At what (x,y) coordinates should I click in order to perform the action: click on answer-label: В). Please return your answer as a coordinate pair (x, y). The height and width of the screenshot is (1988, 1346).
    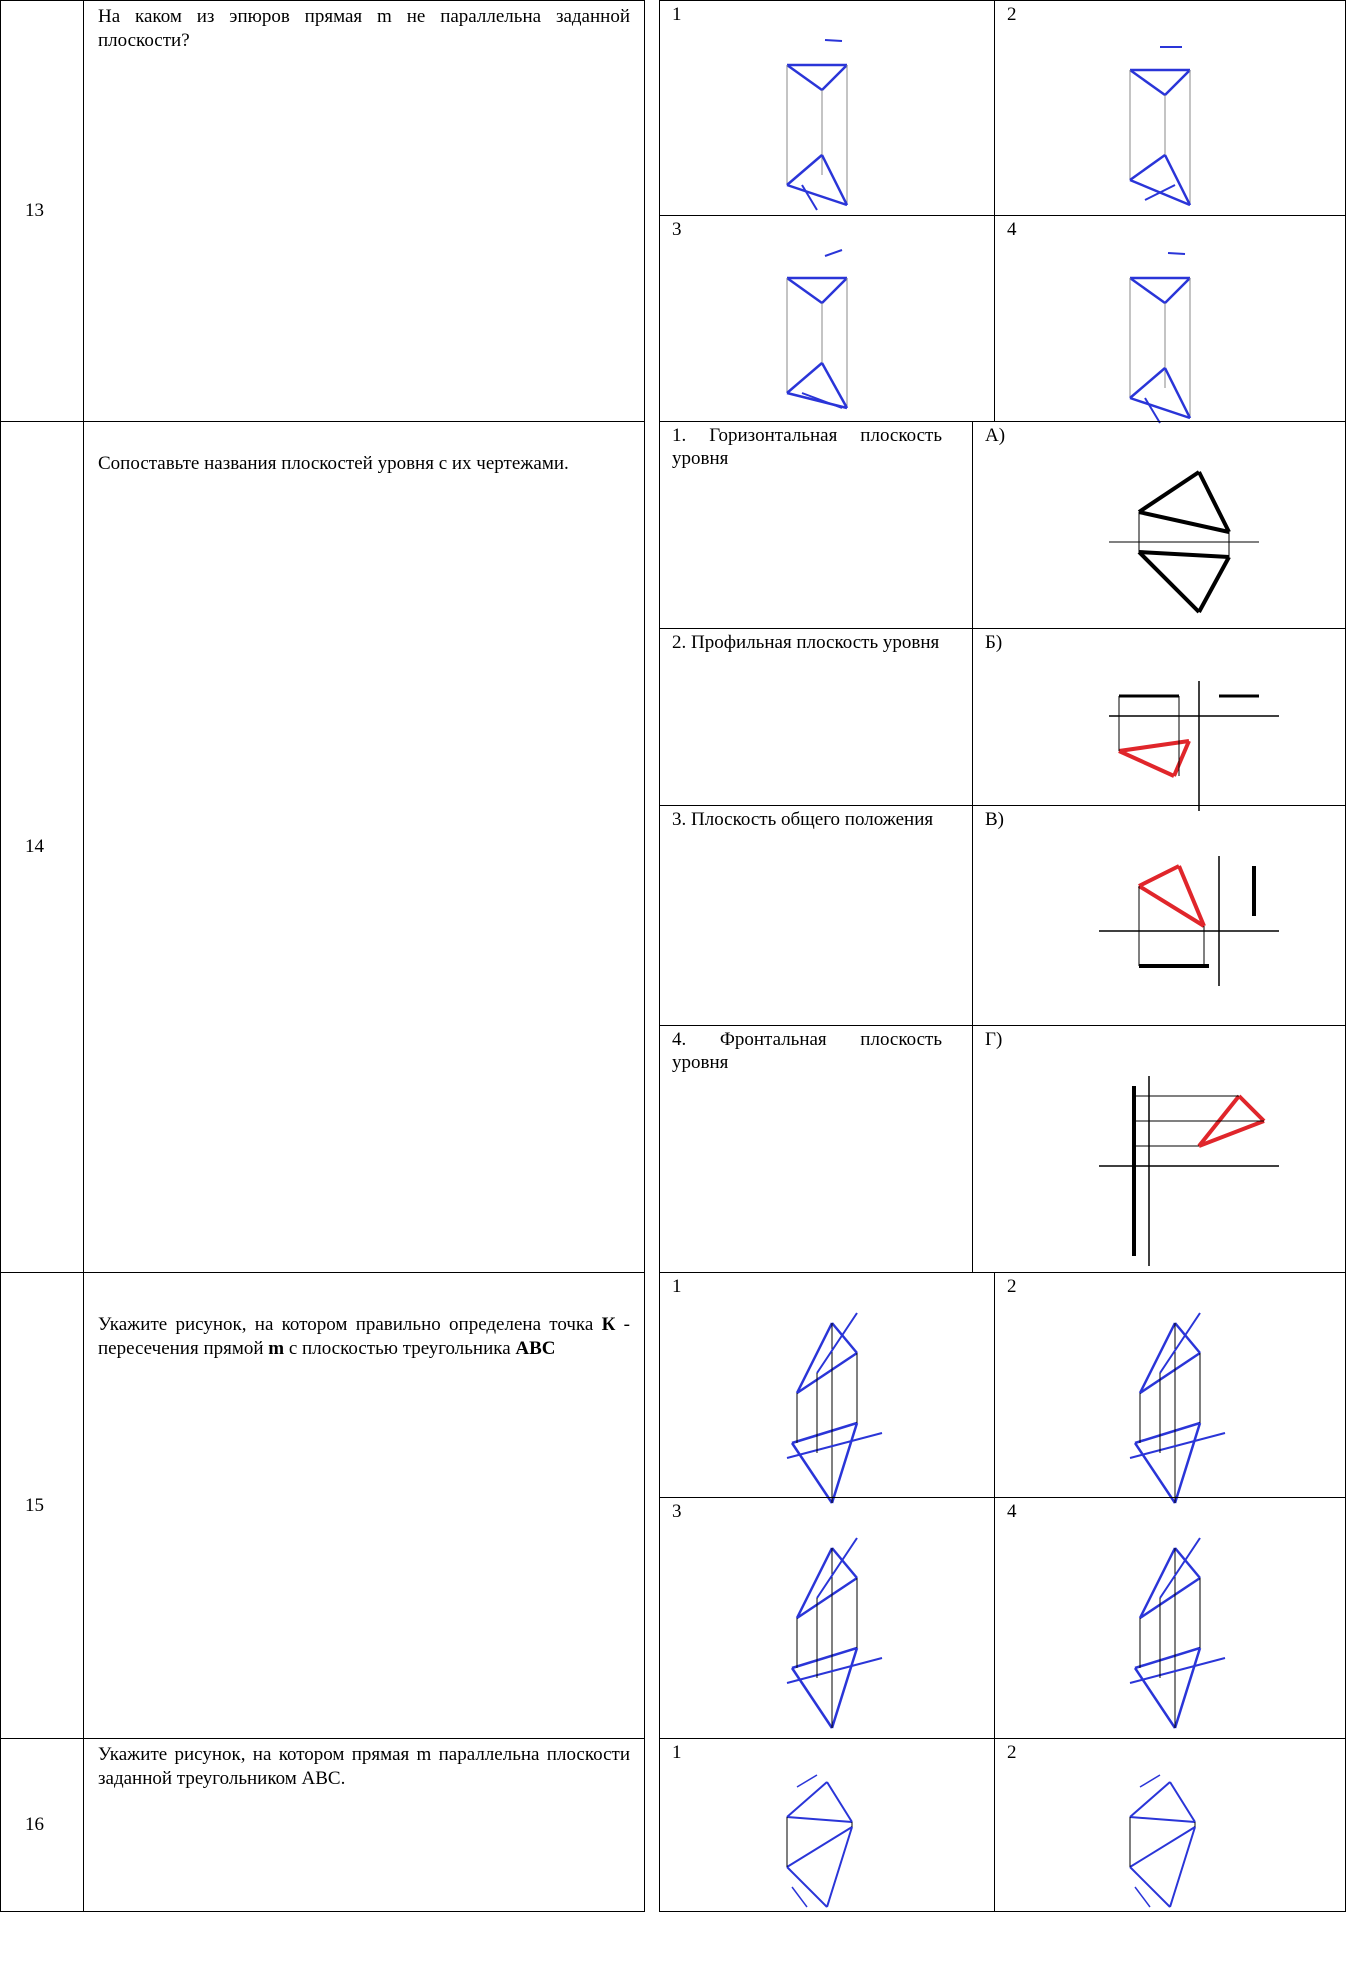
    Looking at the image, I should click on (994, 819).